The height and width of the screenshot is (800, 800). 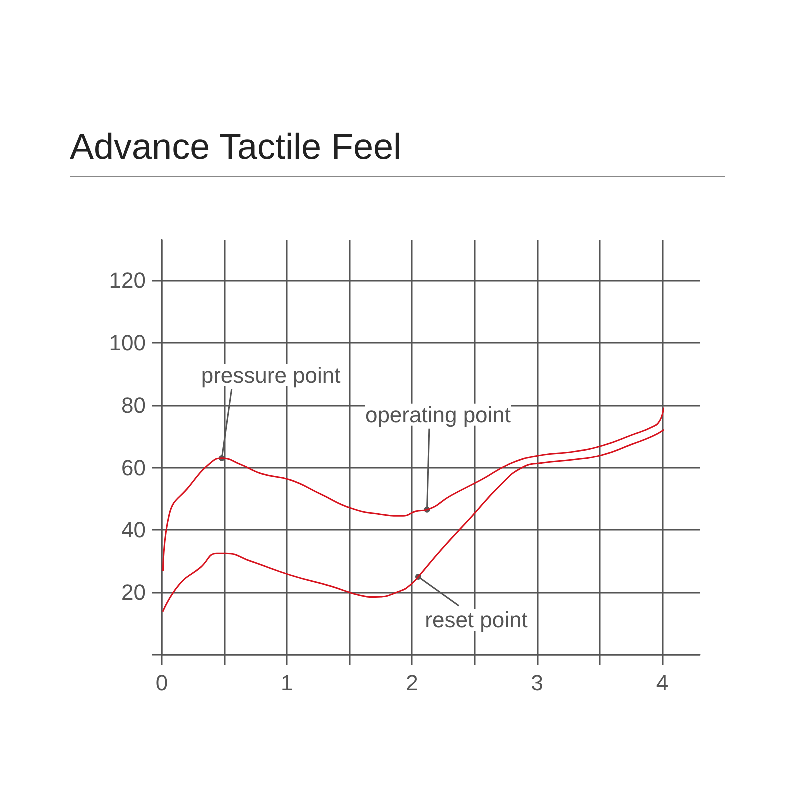 I want to click on x-tick-label: 2, so click(x=412, y=683).